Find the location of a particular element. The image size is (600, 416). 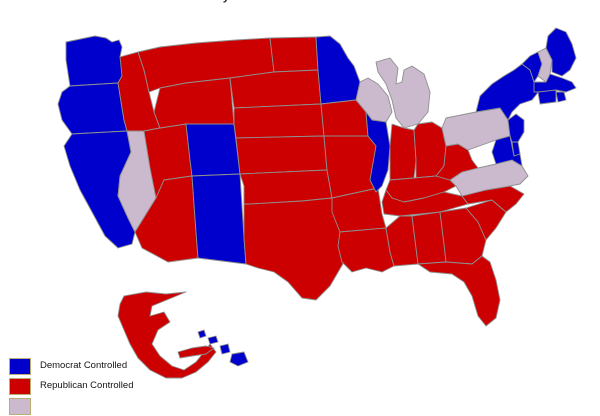

state-OR is located at coordinates (92, 108).